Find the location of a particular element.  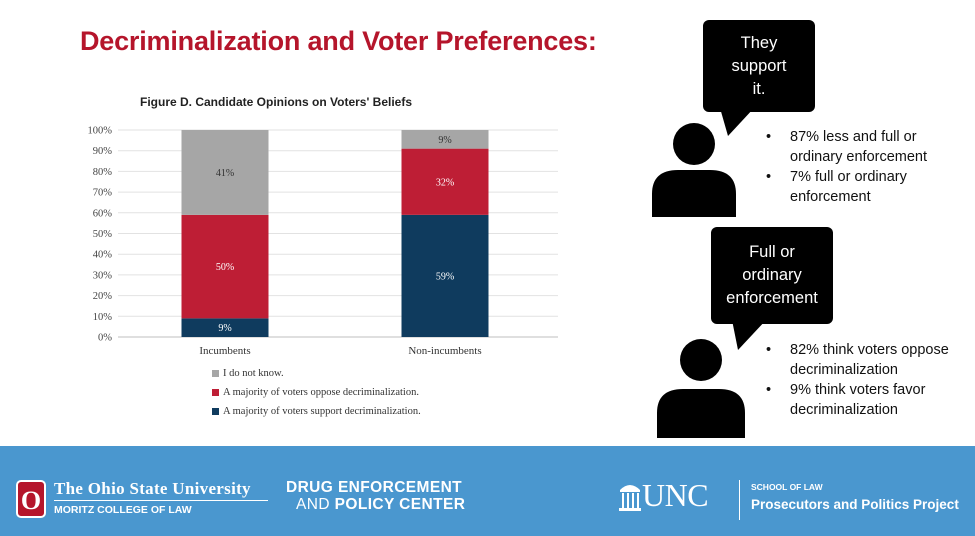

y-tick-label: 80% is located at coordinates (103, 172).